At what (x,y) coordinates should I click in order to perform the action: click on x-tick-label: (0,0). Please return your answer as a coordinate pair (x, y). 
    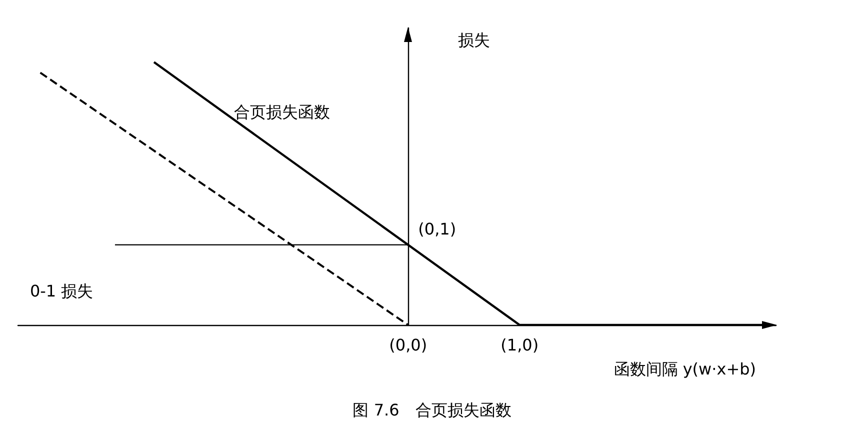
    Looking at the image, I should click on (408, 345).